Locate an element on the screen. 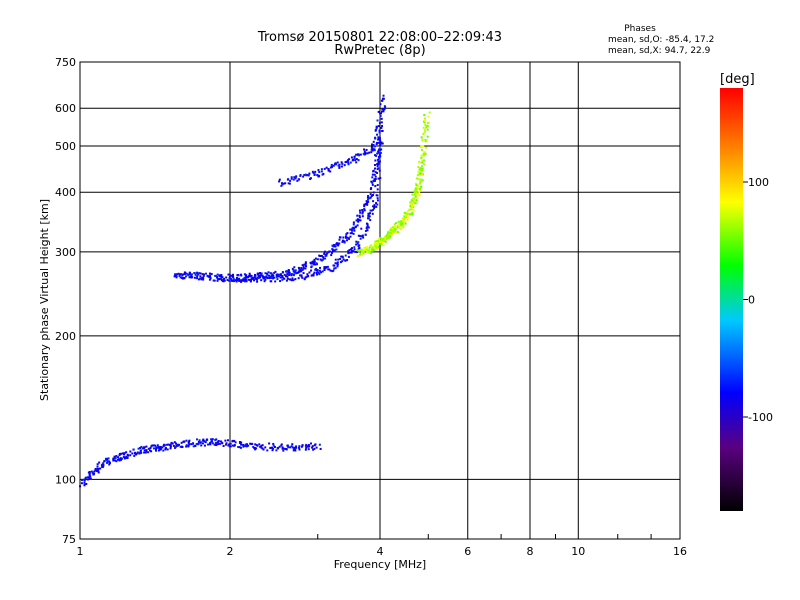 This screenshot has width=800, height=600. chart-title: Tromsø 20150801 22:08:00–22:09:43 is located at coordinates (379, 37).